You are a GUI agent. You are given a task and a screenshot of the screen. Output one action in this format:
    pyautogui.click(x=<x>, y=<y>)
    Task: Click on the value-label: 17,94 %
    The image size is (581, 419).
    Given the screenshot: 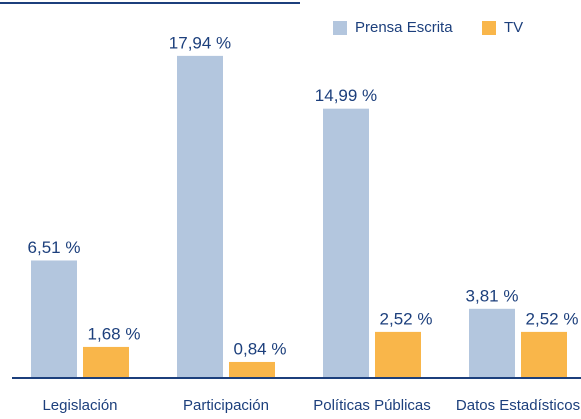 What is the action you would take?
    pyautogui.click(x=200, y=42)
    